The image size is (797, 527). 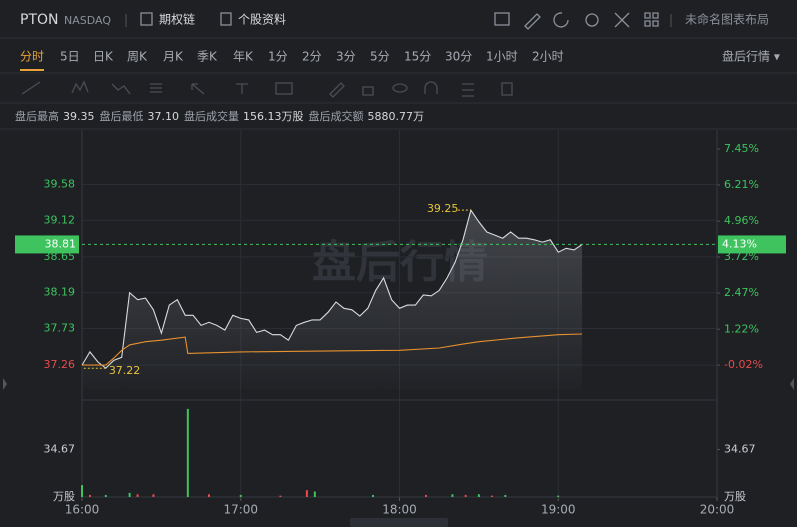 What do you see at coordinates (243, 57) in the screenshot?
I see `period-tab: 年K` at bounding box center [243, 57].